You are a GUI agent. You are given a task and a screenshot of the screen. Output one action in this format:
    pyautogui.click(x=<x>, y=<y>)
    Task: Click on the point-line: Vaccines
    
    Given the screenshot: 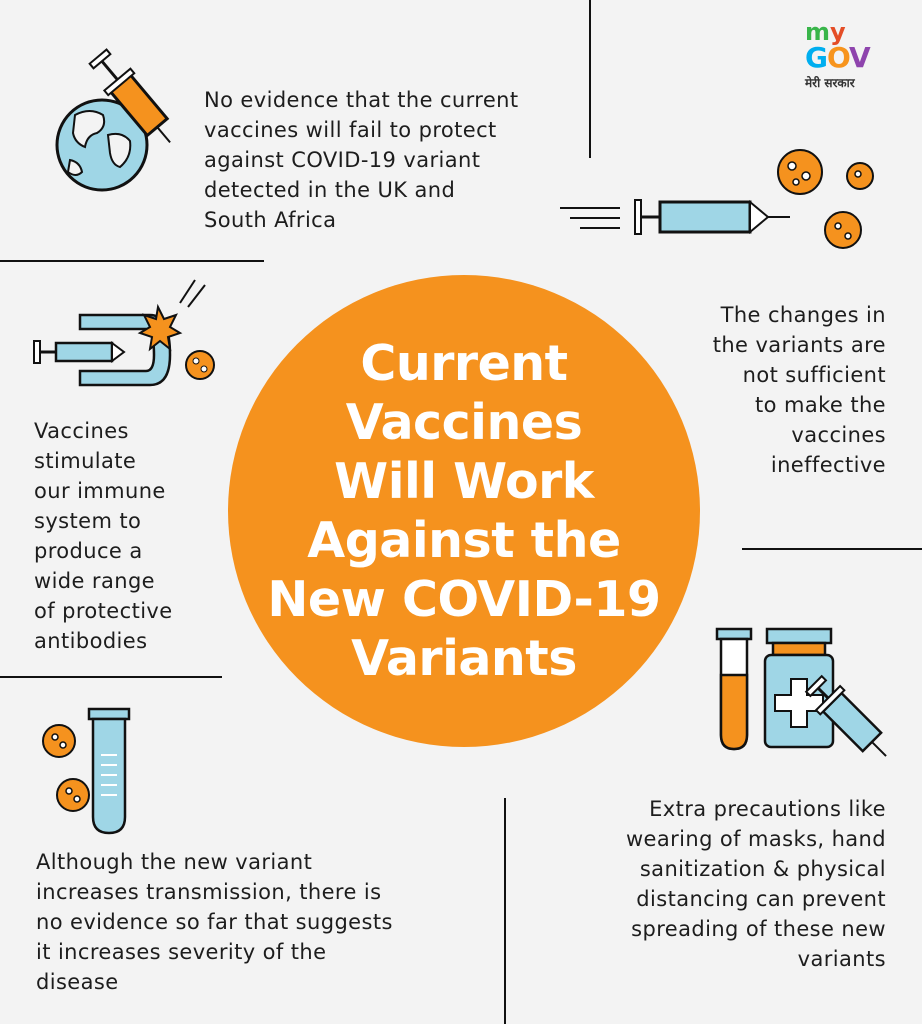 What is the action you would take?
    pyautogui.click(x=81, y=431)
    